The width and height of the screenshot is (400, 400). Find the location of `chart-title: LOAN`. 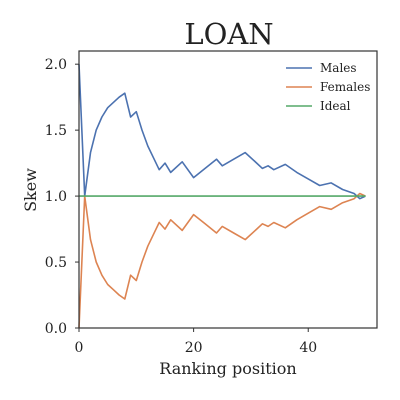

chart-title: LOAN is located at coordinates (228, 34).